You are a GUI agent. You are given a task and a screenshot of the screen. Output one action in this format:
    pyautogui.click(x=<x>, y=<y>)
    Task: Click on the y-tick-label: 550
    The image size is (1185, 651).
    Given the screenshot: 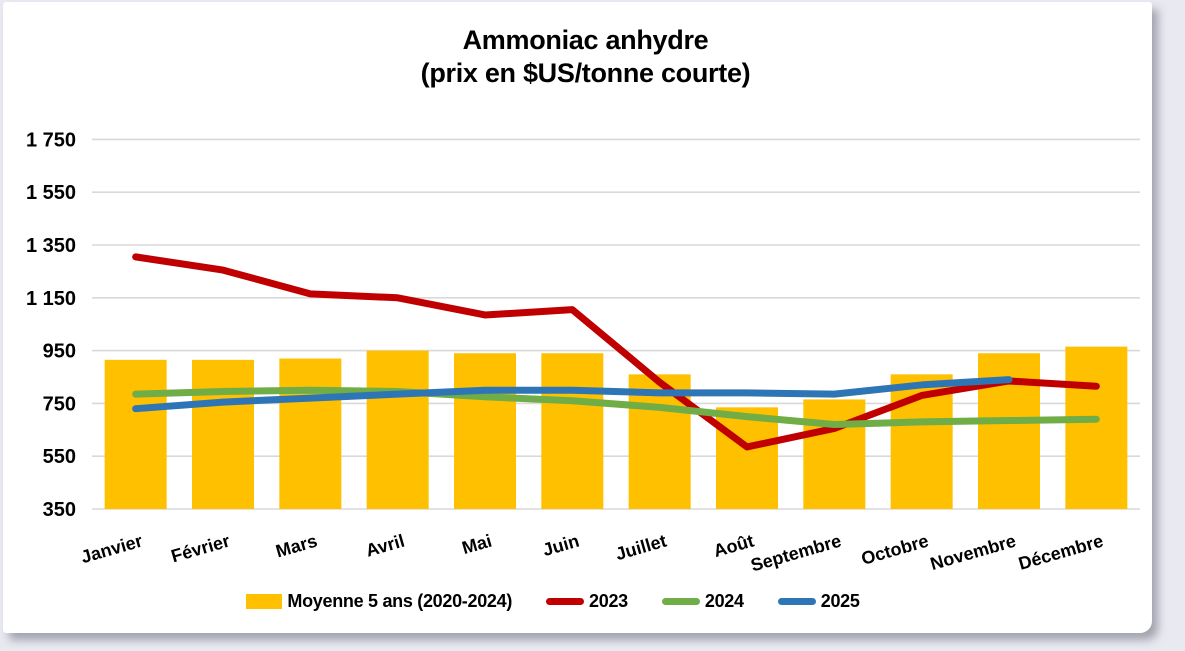 What is the action you would take?
    pyautogui.click(x=59, y=457)
    